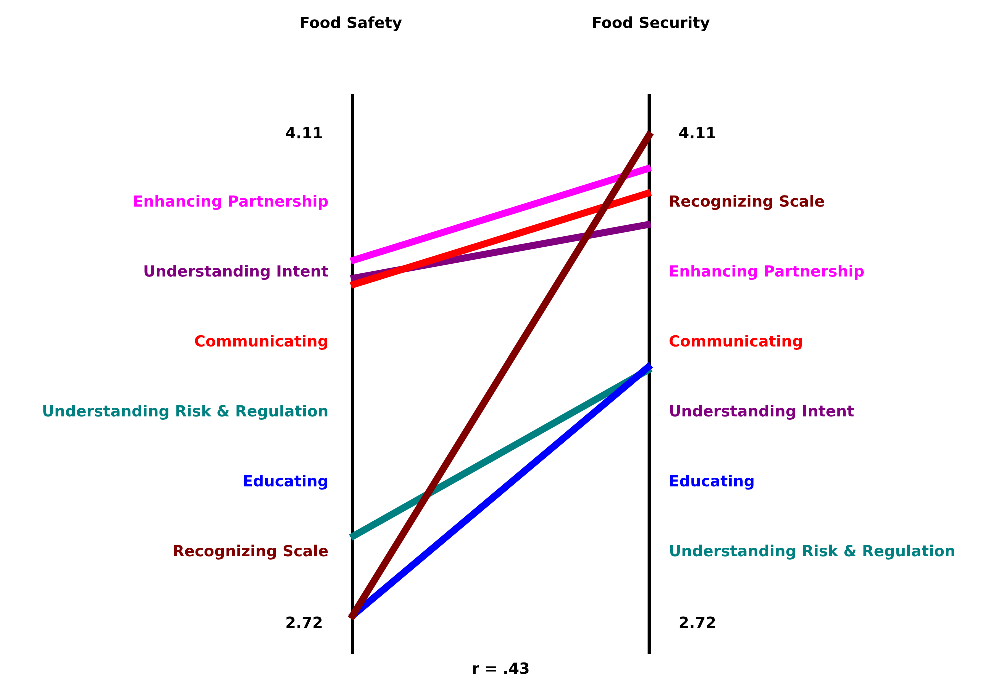  I want to click on text: r = .43, so click(501, 668).